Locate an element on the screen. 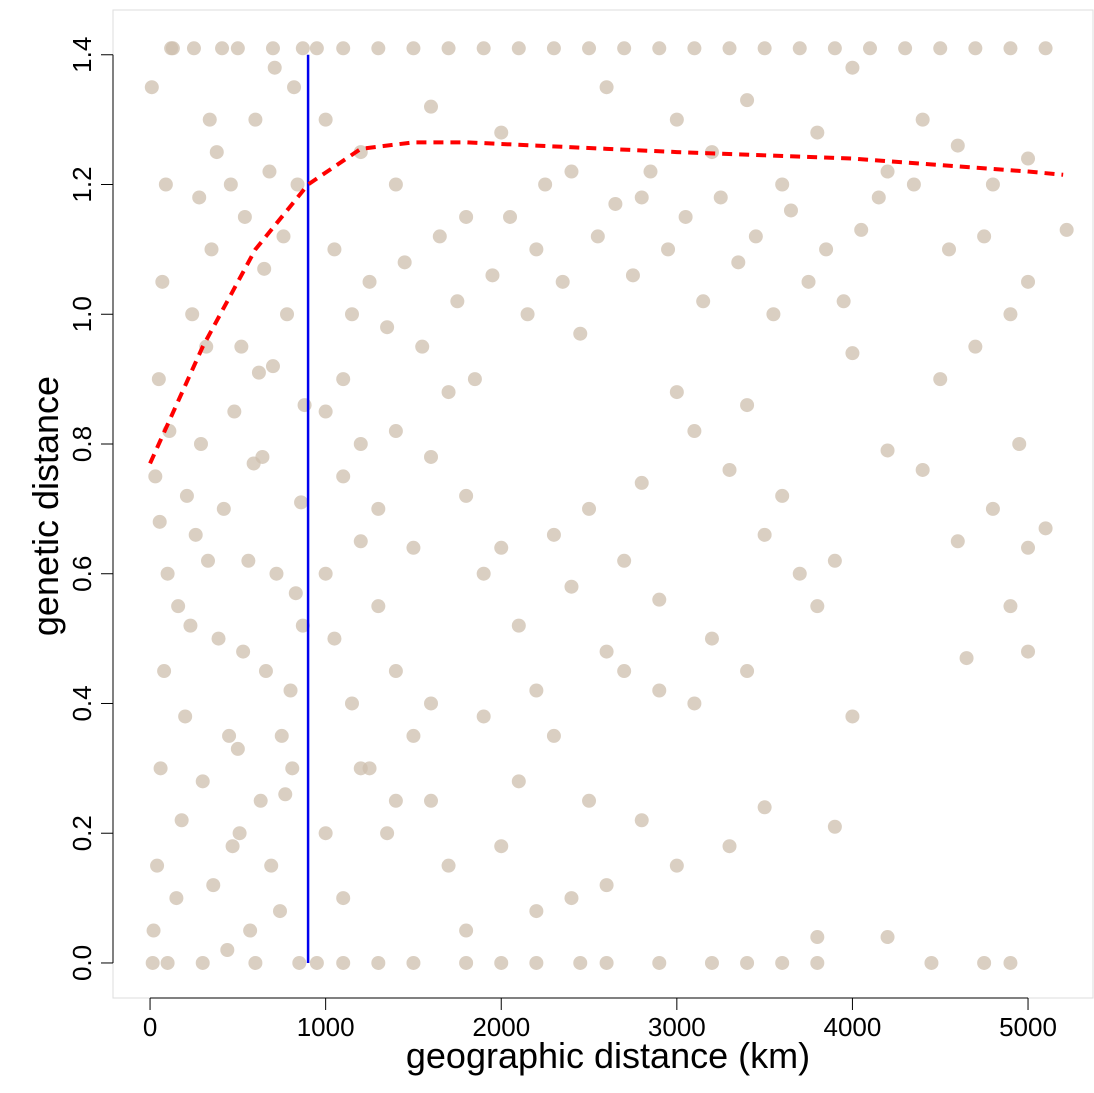 The image size is (1094, 1093). y-tick-label: 0.6 is located at coordinates (82, 574).